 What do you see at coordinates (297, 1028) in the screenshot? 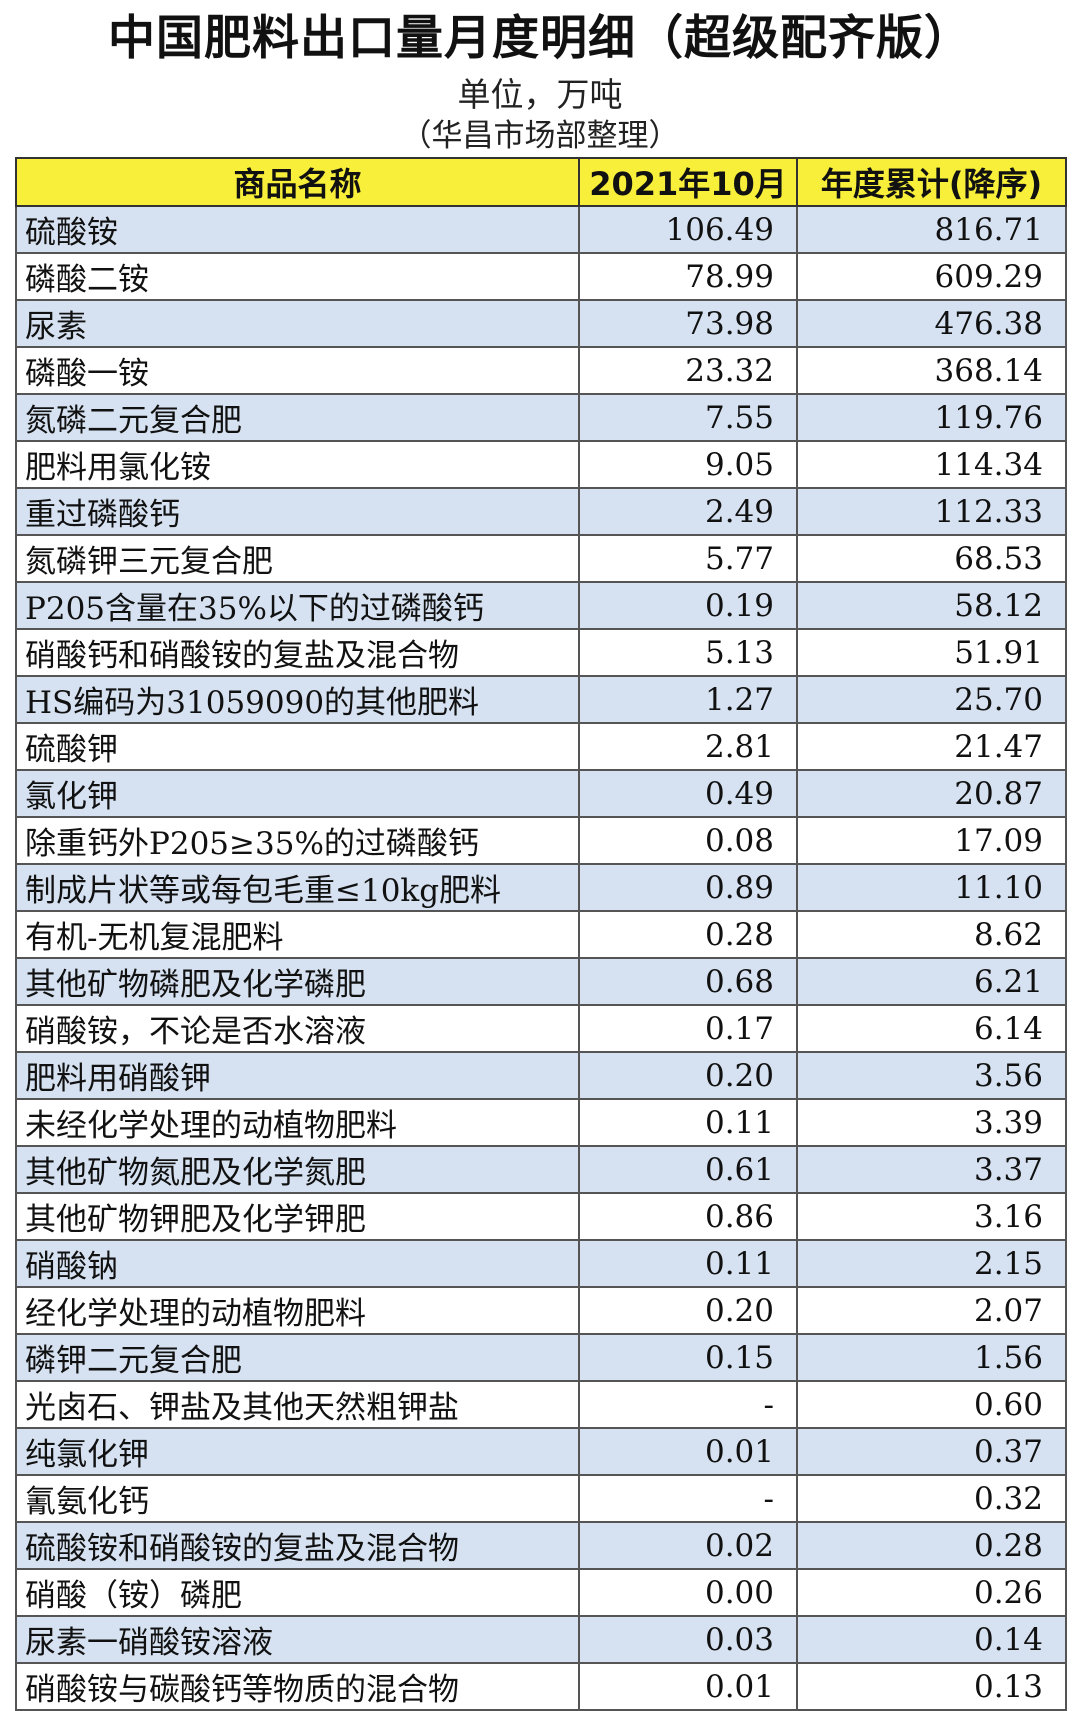
I see `product-name-cell: 硝酸铵，不论是否水溶液` at bounding box center [297, 1028].